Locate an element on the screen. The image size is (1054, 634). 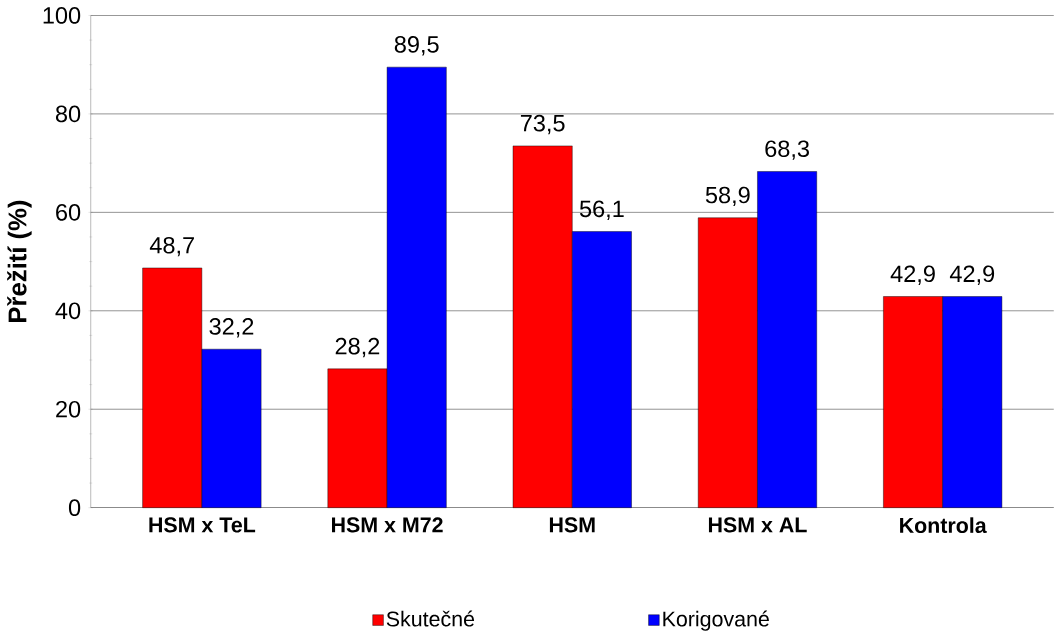
legend-label: Korigované is located at coordinates (716, 620).